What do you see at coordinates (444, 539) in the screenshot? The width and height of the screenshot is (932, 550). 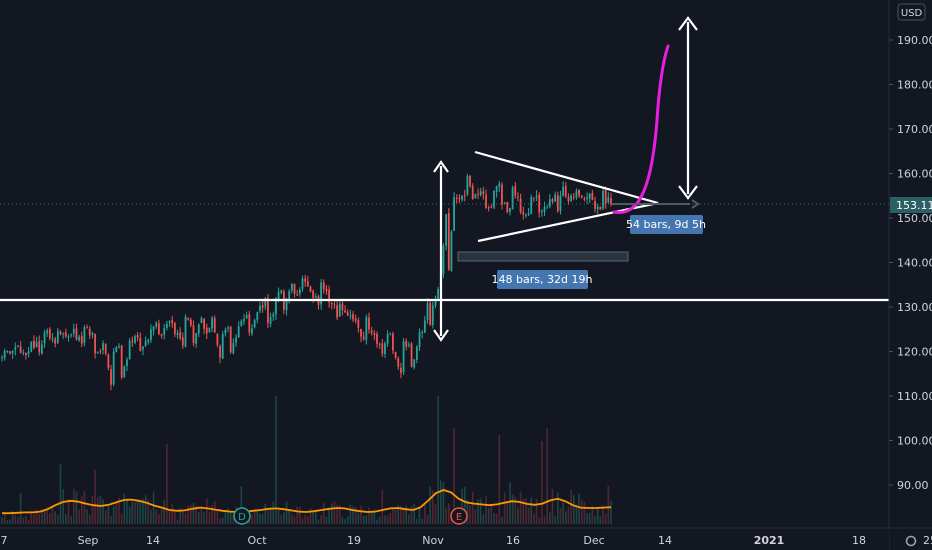 I see `time-axis-background` at bounding box center [444, 539].